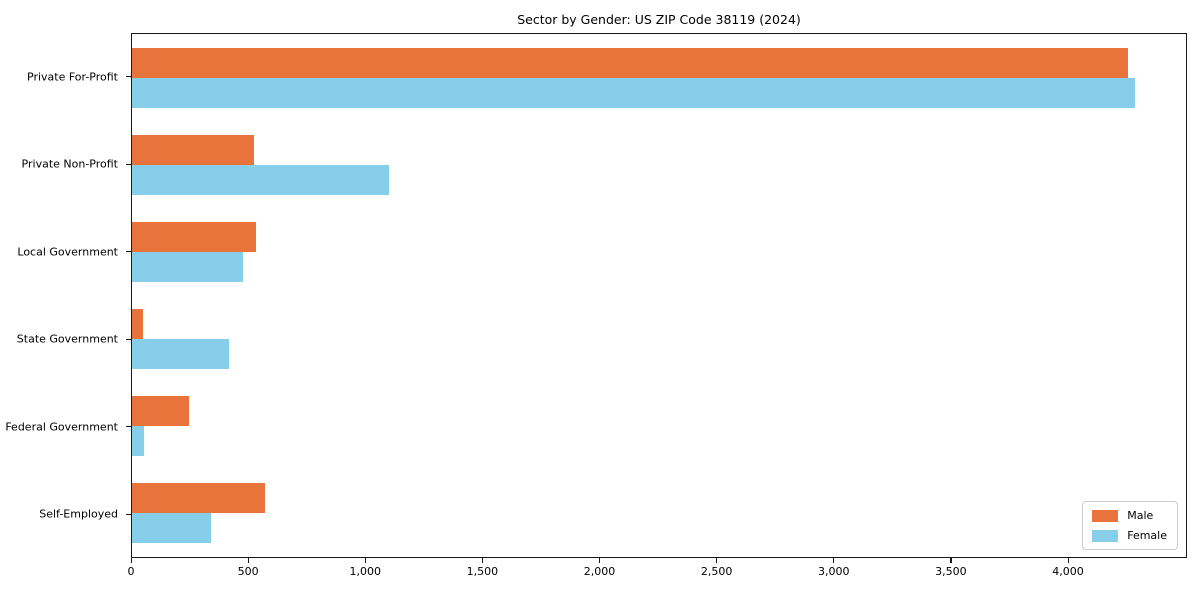  What do you see at coordinates (72, 77) in the screenshot?
I see `y-tick-label-private-for-profit: Private For-Profit` at bounding box center [72, 77].